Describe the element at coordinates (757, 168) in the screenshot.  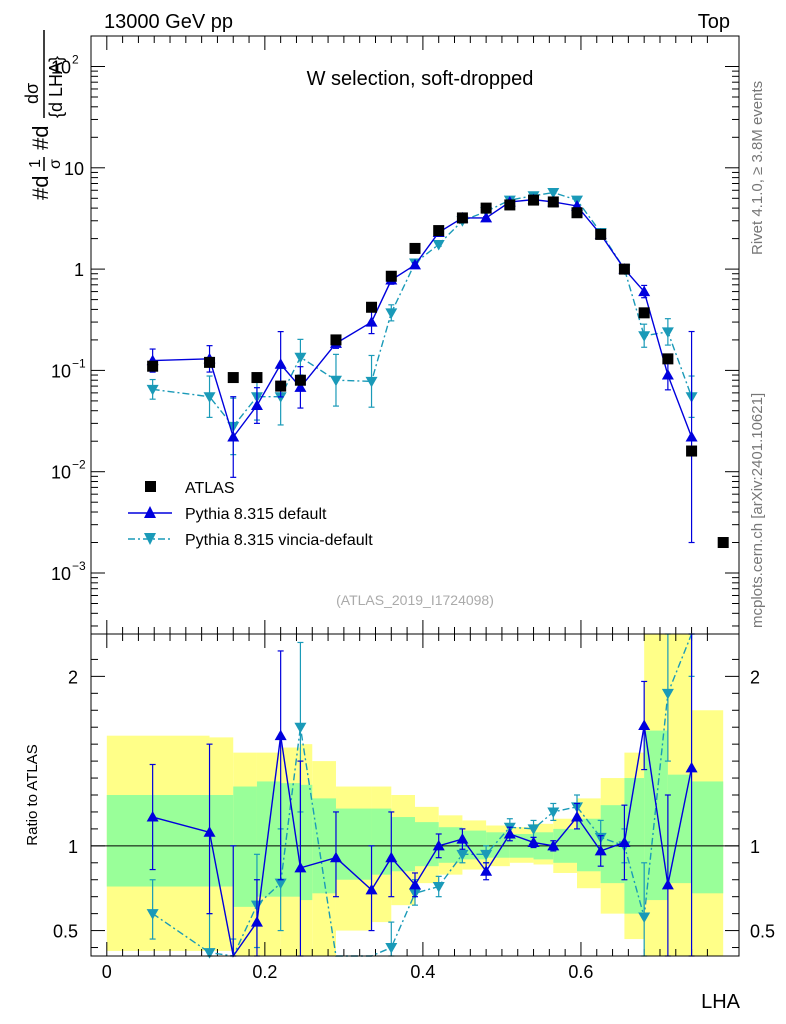
I see `rivet-label: Rivet 4.1.0, ≥ 3.8M events` at that location.